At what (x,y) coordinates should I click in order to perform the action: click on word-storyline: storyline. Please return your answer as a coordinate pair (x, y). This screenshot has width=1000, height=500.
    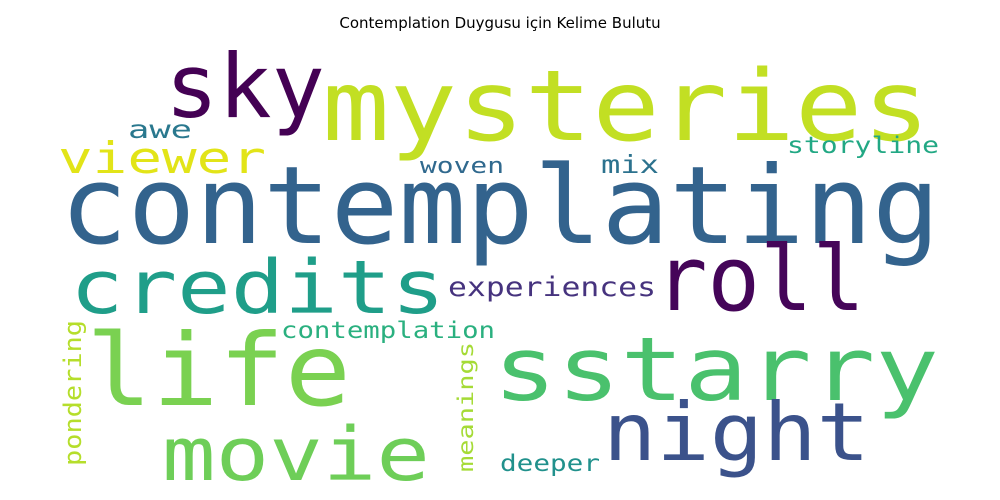
    Looking at the image, I should click on (863, 146).